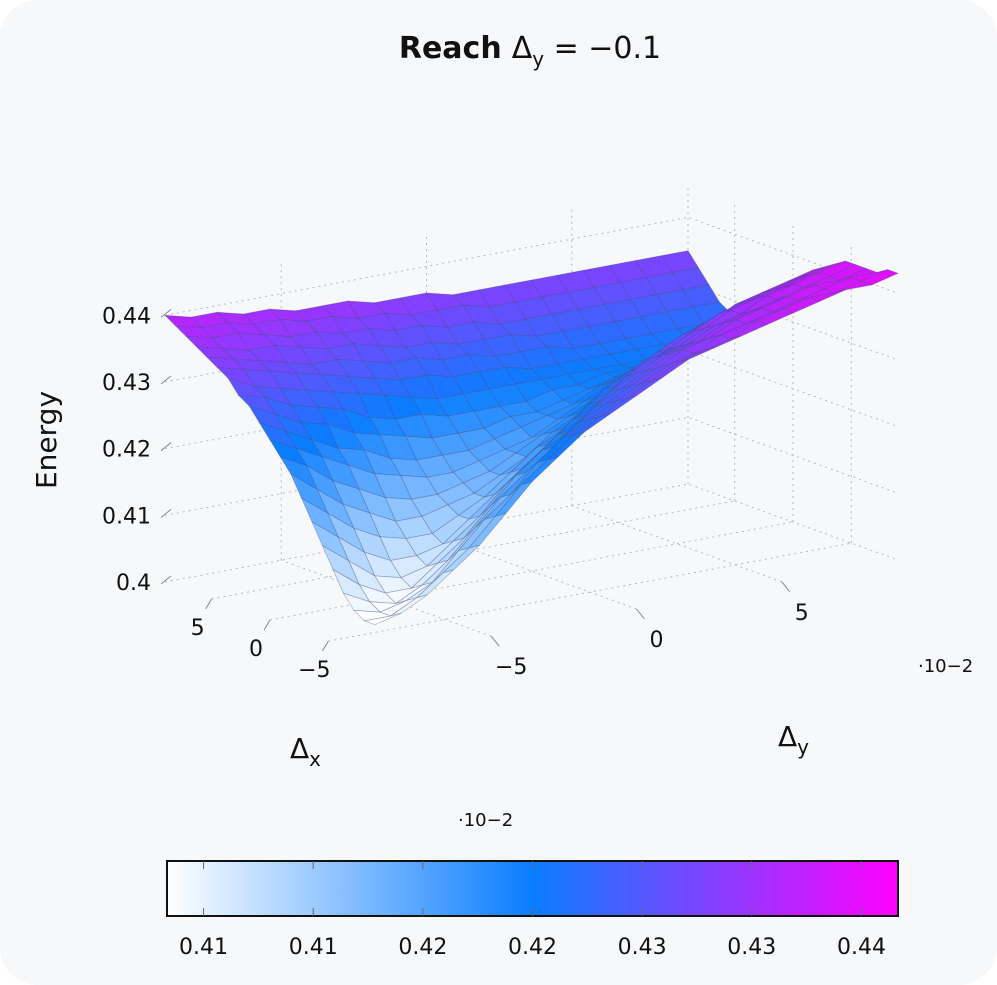 The height and width of the screenshot is (985, 997). What do you see at coordinates (532, 888) in the screenshot?
I see `colorbar` at bounding box center [532, 888].